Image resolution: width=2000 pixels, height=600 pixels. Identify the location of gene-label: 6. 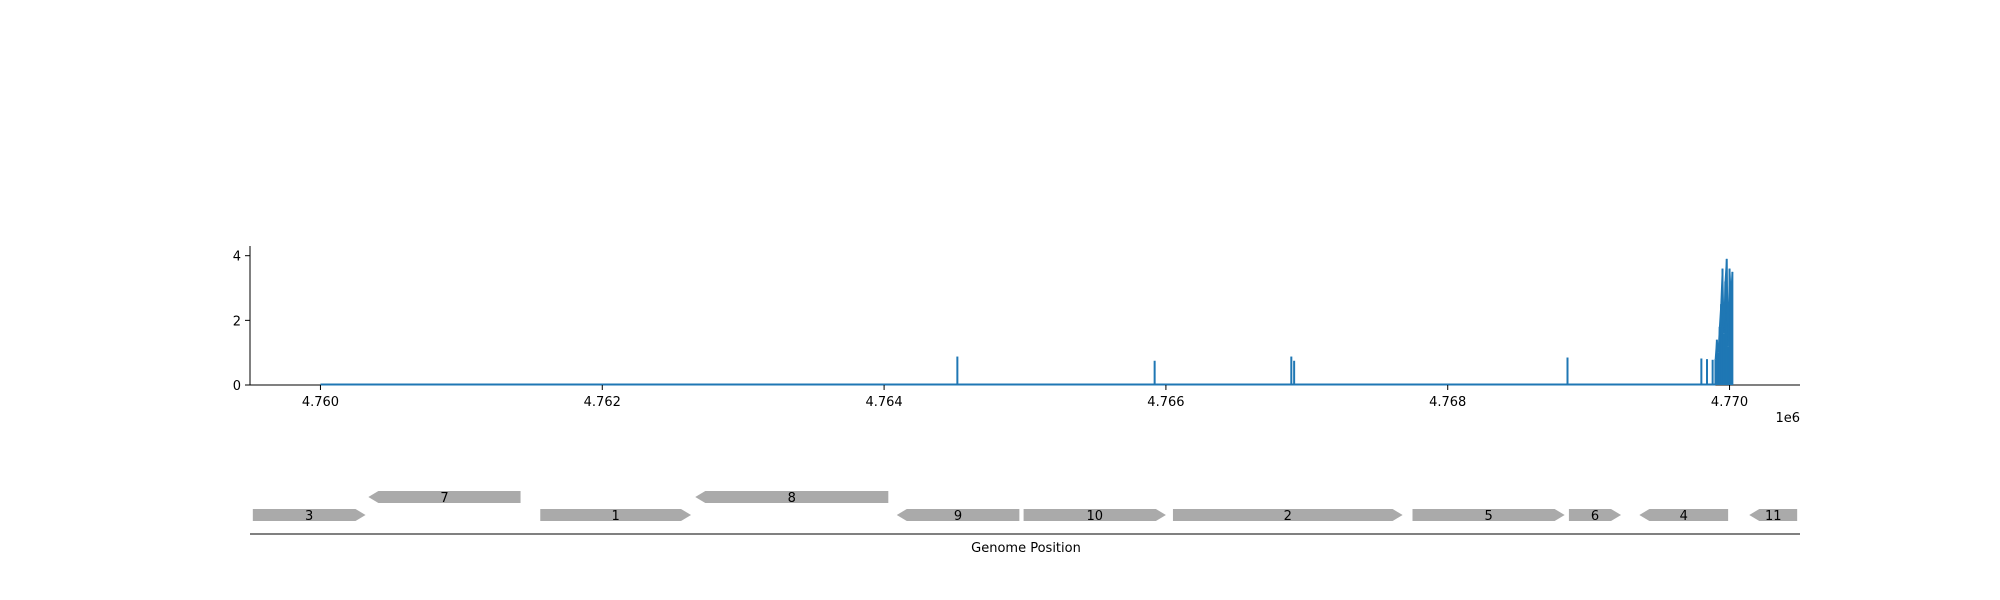
(1595, 516).